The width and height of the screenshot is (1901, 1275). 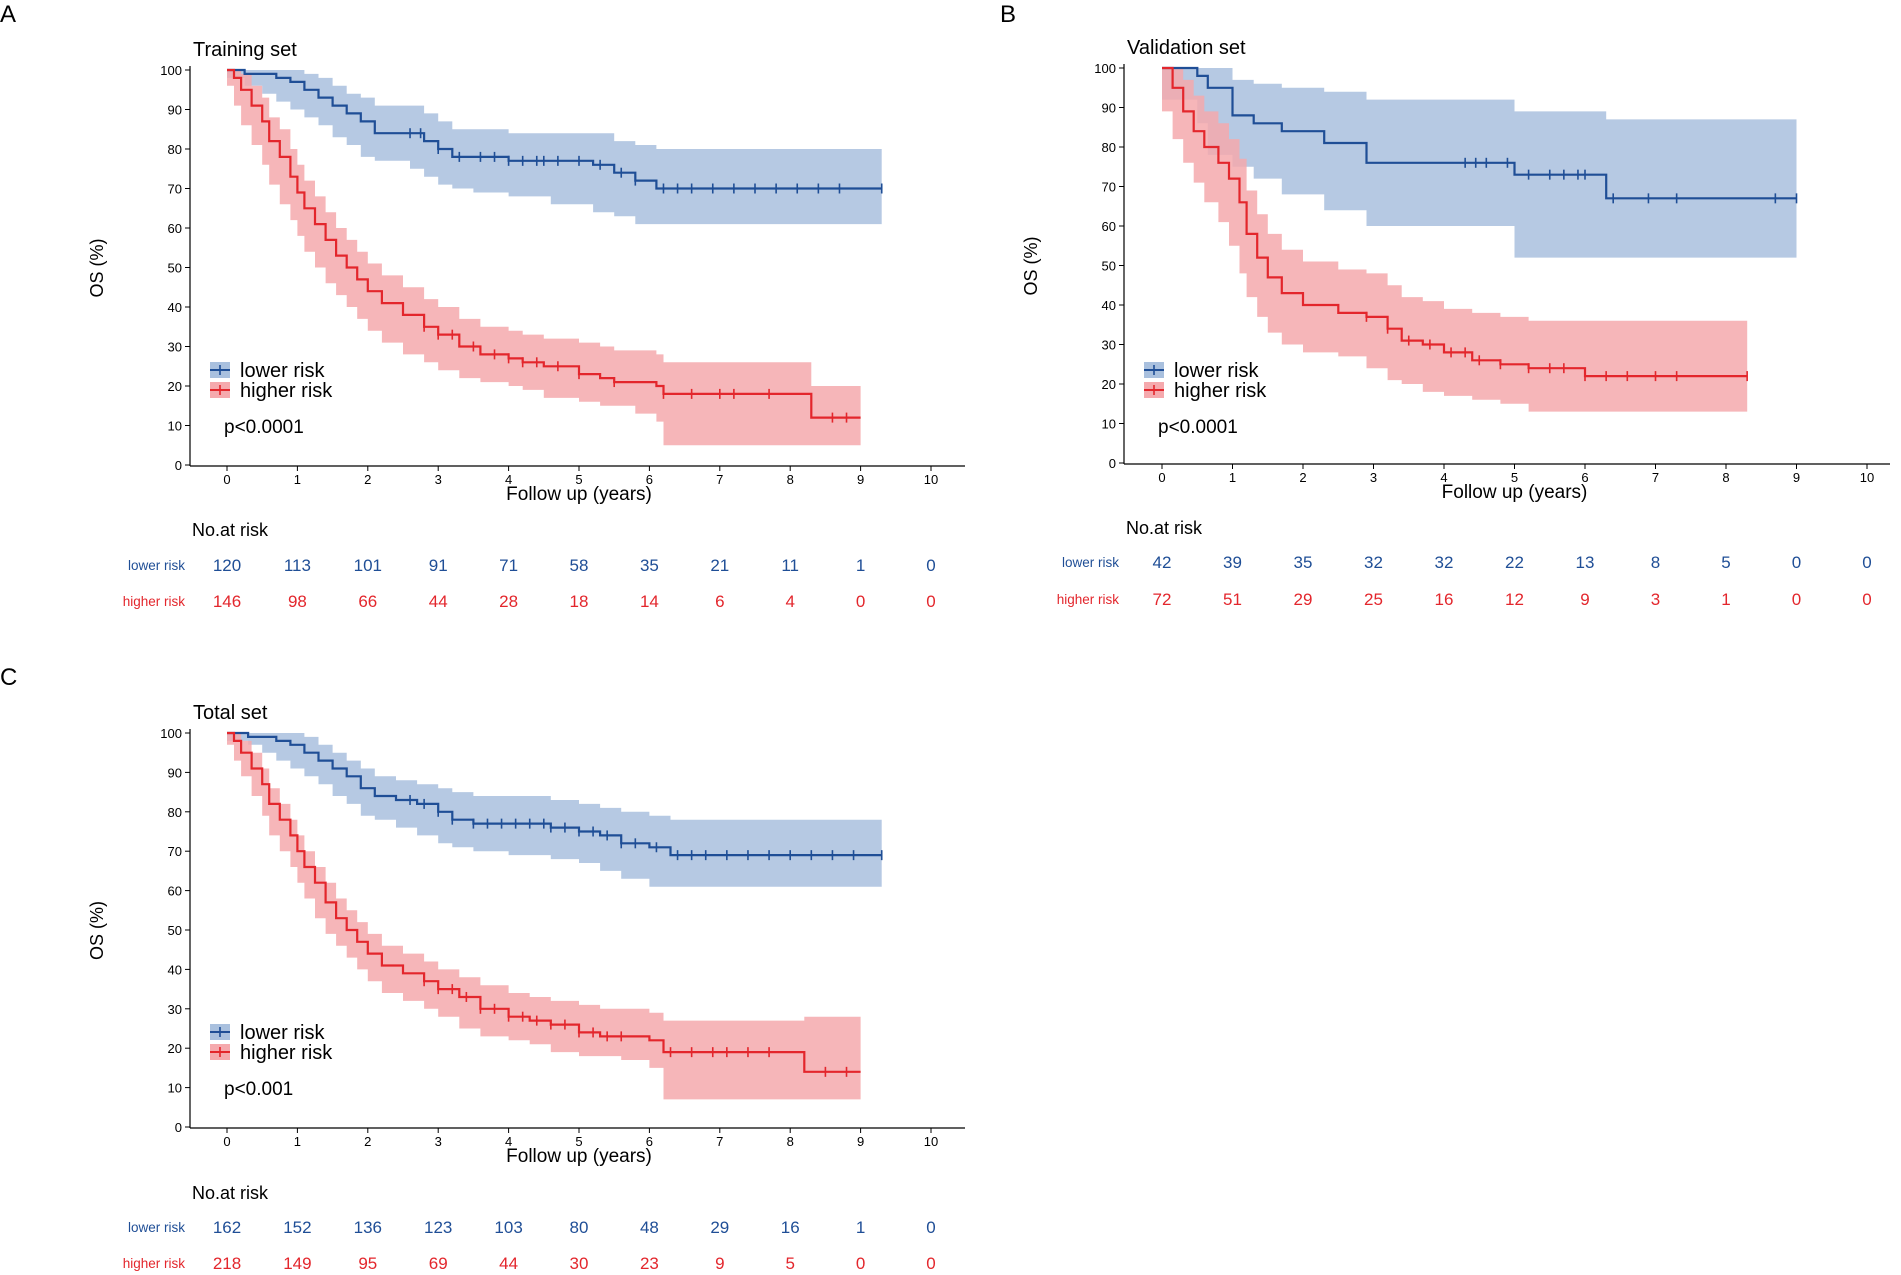 I want to click on y-tick-label: 60, so click(x=1109, y=226).